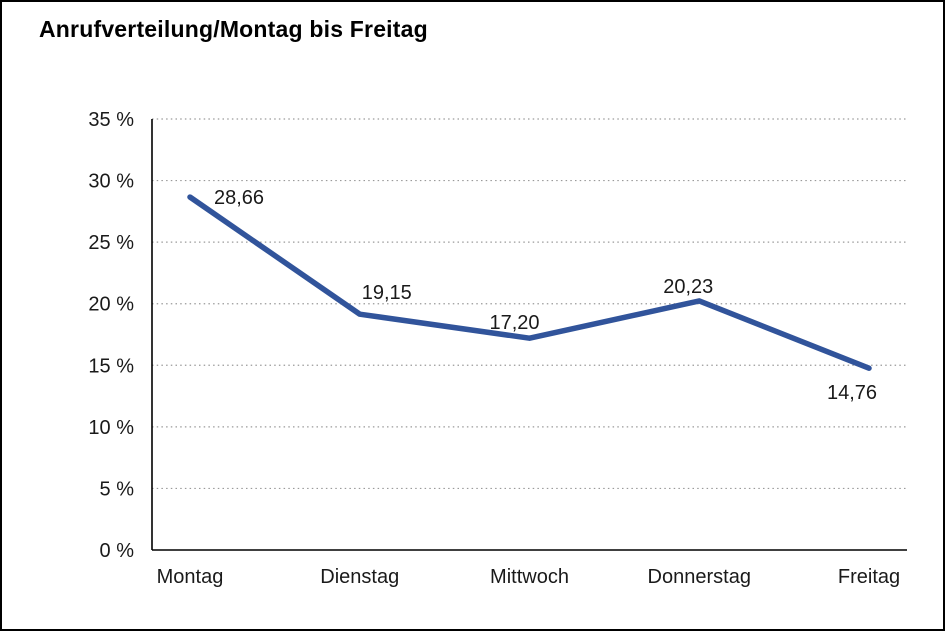  What do you see at coordinates (111, 243) in the screenshot?
I see `y-tick-label: 25 %` at bounding box center [111, 243].